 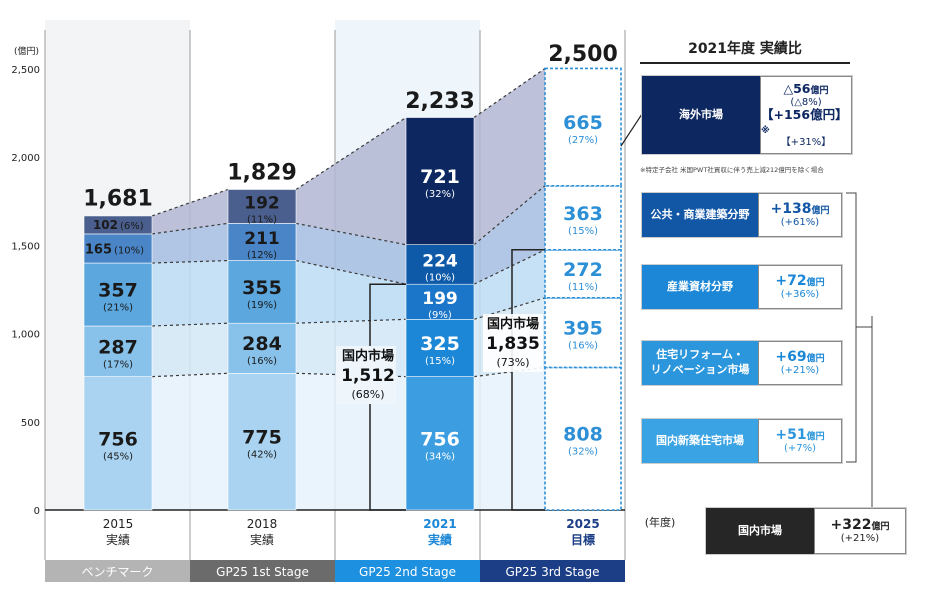 What do you see at coordinates (800, 294) in the screenshot?
I see `segment-pct: (+36%)` at bounding box center [800, 294].